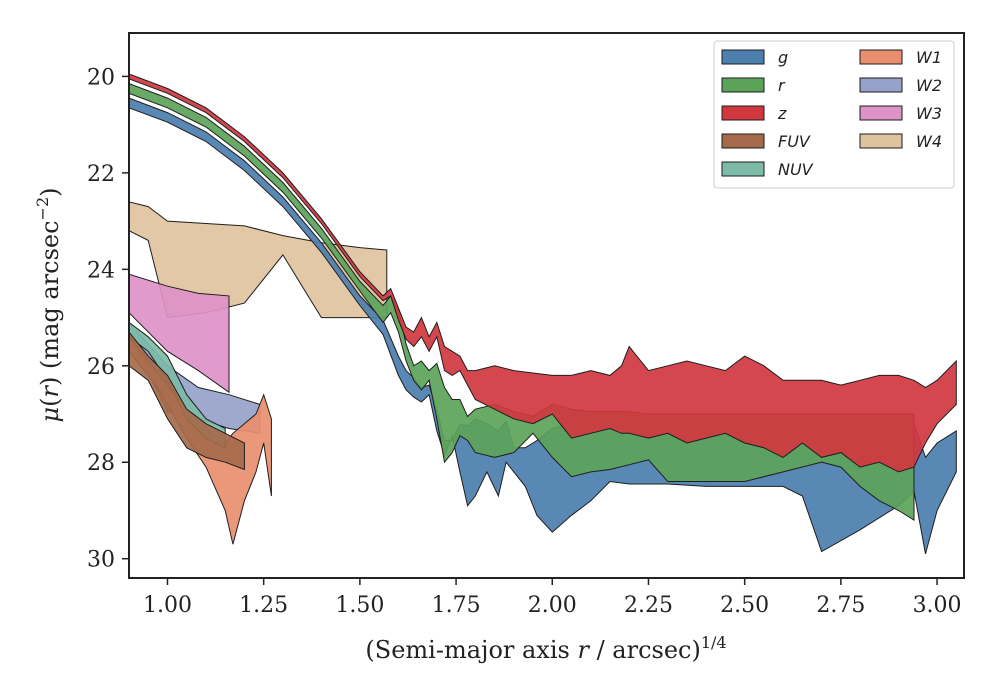 The height and width of the screenshot is (700, 1000). I want to click on band-fuv, so click(187, 401).